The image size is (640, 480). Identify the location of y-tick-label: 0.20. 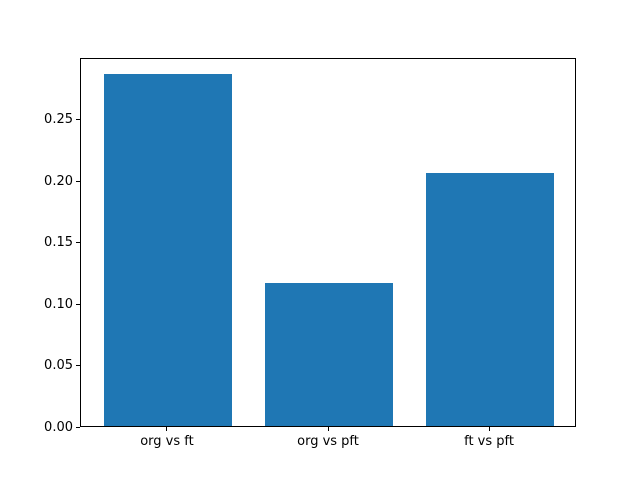
(58, 181).